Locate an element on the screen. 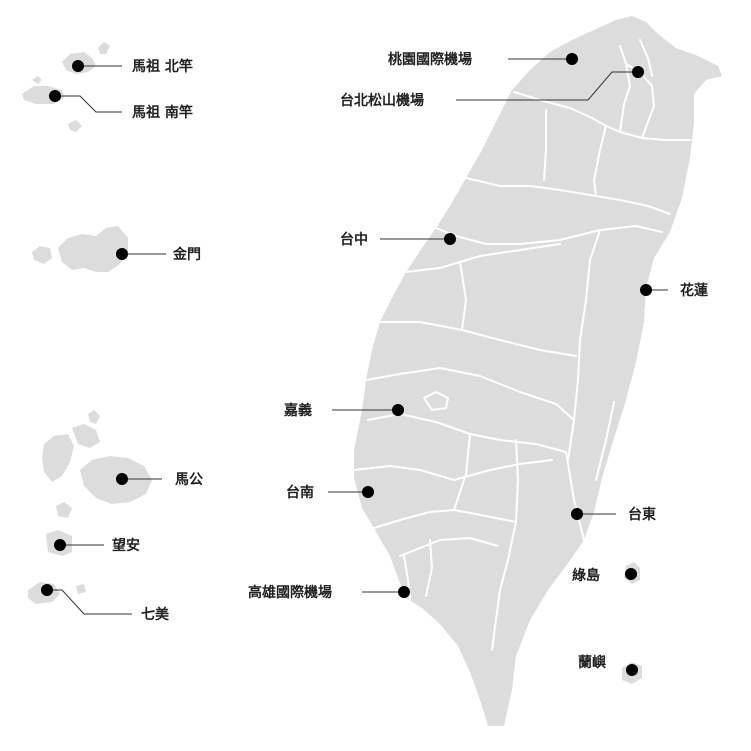 This screenshot has height=751, width=751. little-kinmen-island is located at coordinates (42, 255).